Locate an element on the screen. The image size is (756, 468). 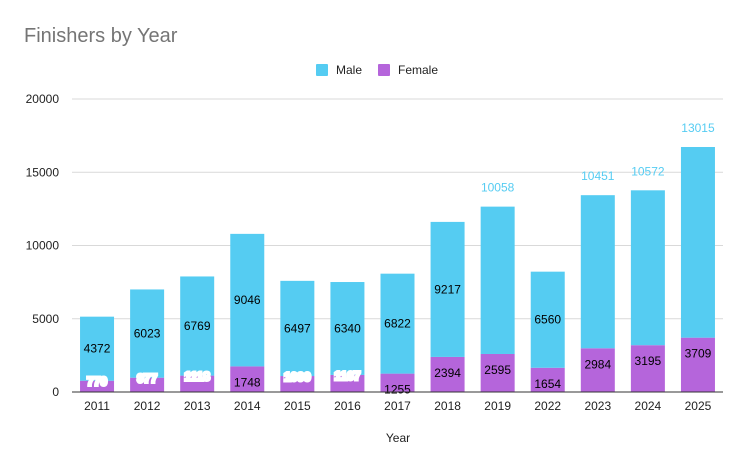
x-tick-label: 2014 is located at coordinates (247, 406).